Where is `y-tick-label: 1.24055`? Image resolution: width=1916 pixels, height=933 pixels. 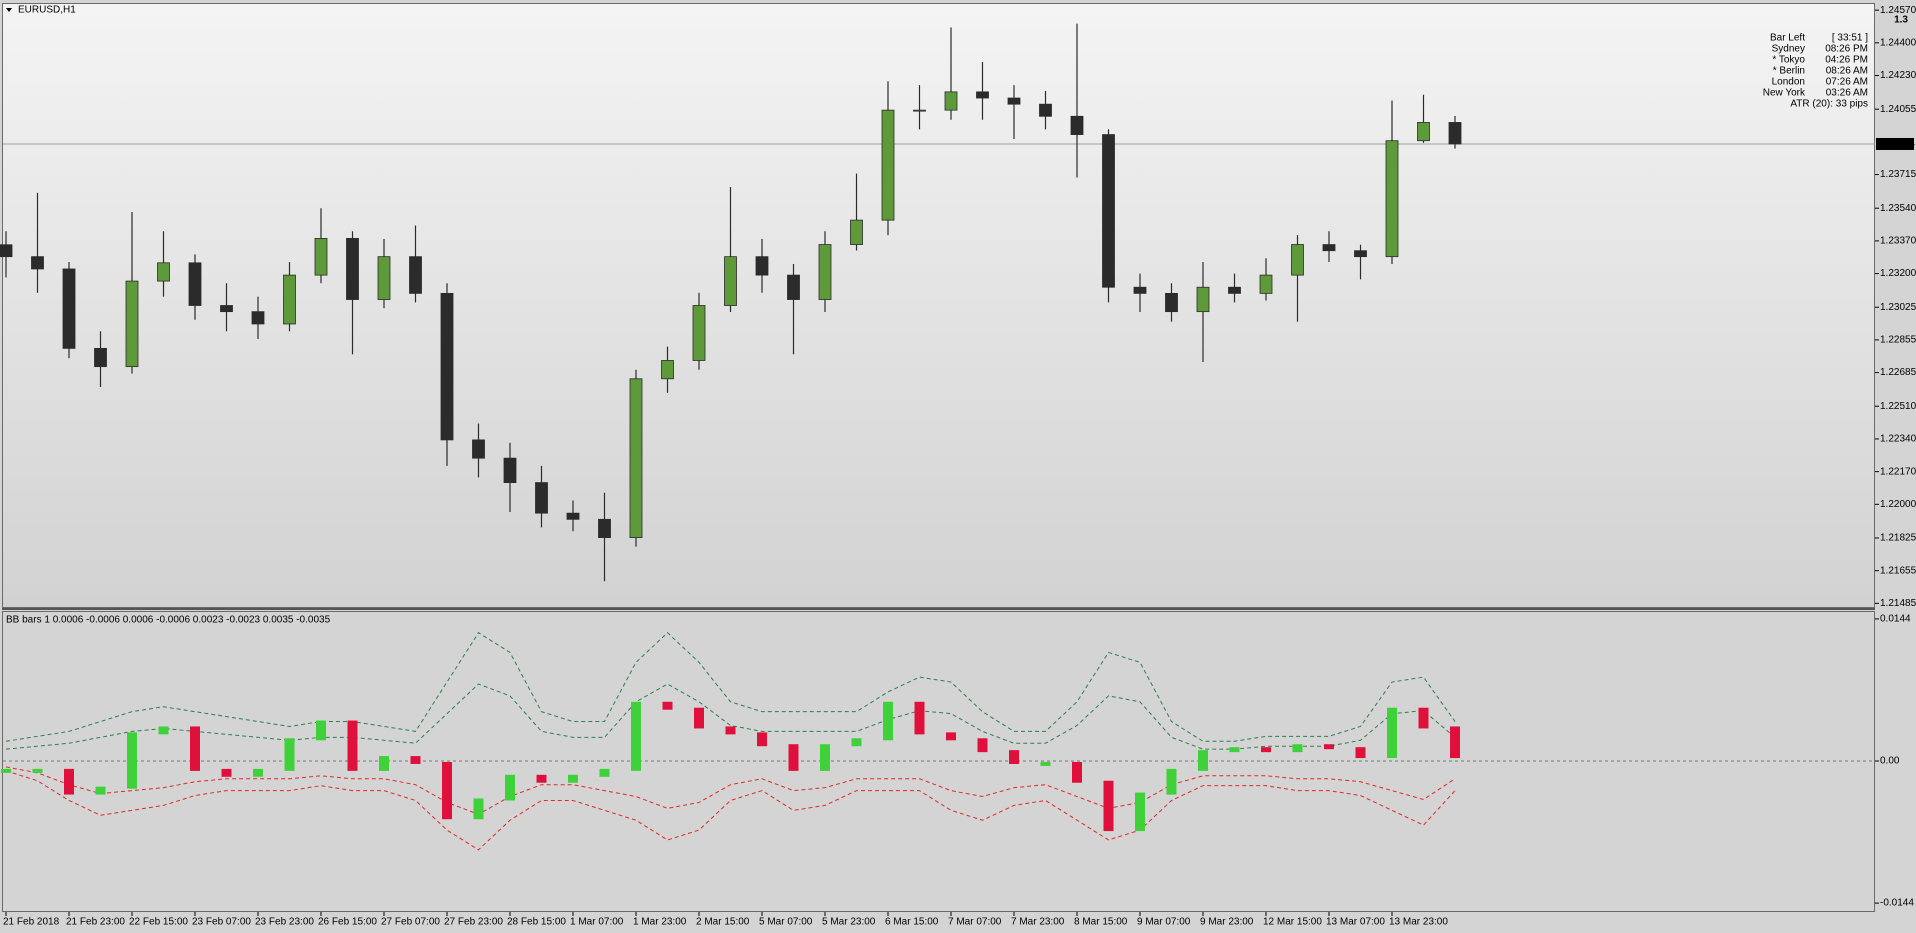 y-tick-label: 1.24055 is located at coordinates (1898, 109).